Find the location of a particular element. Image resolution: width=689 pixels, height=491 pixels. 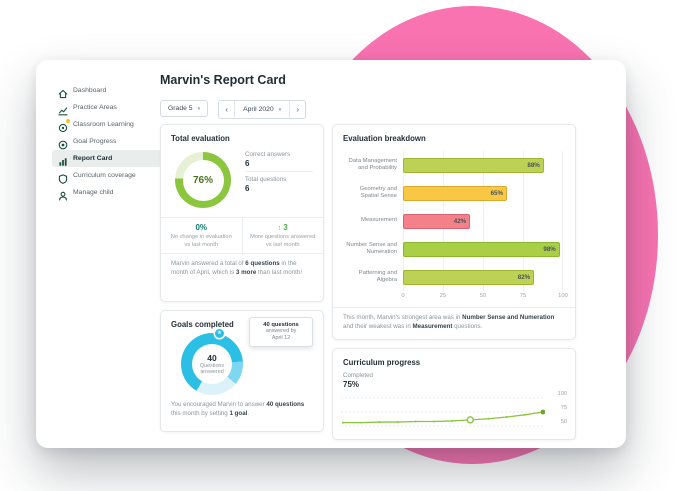

tooltip-line: 40 questions is located at coordinates (281, 325).